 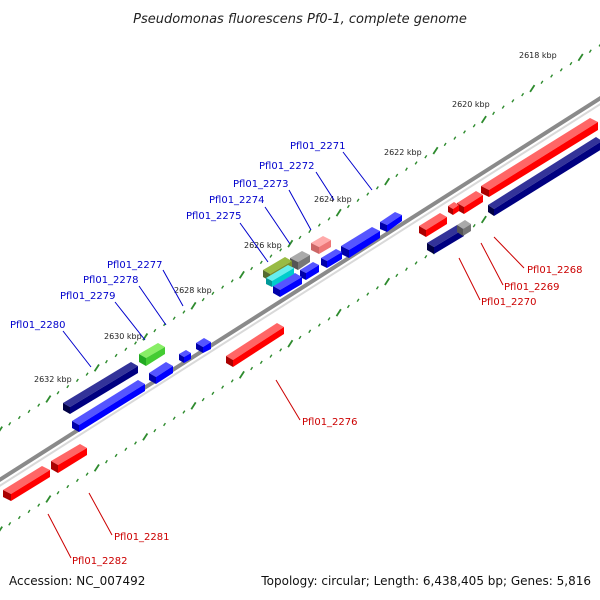 I want to click on gene-block-red-small, so click(x=453, y=208).